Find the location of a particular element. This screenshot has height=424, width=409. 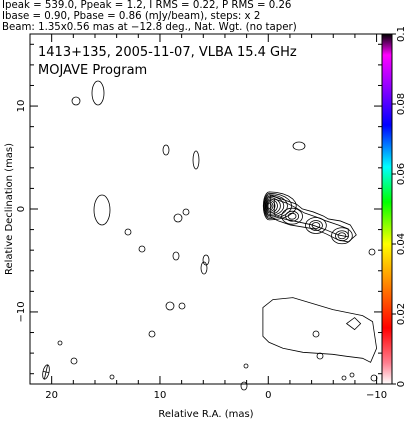

x-tick-label: −10 is located at coordinates (376, 395).